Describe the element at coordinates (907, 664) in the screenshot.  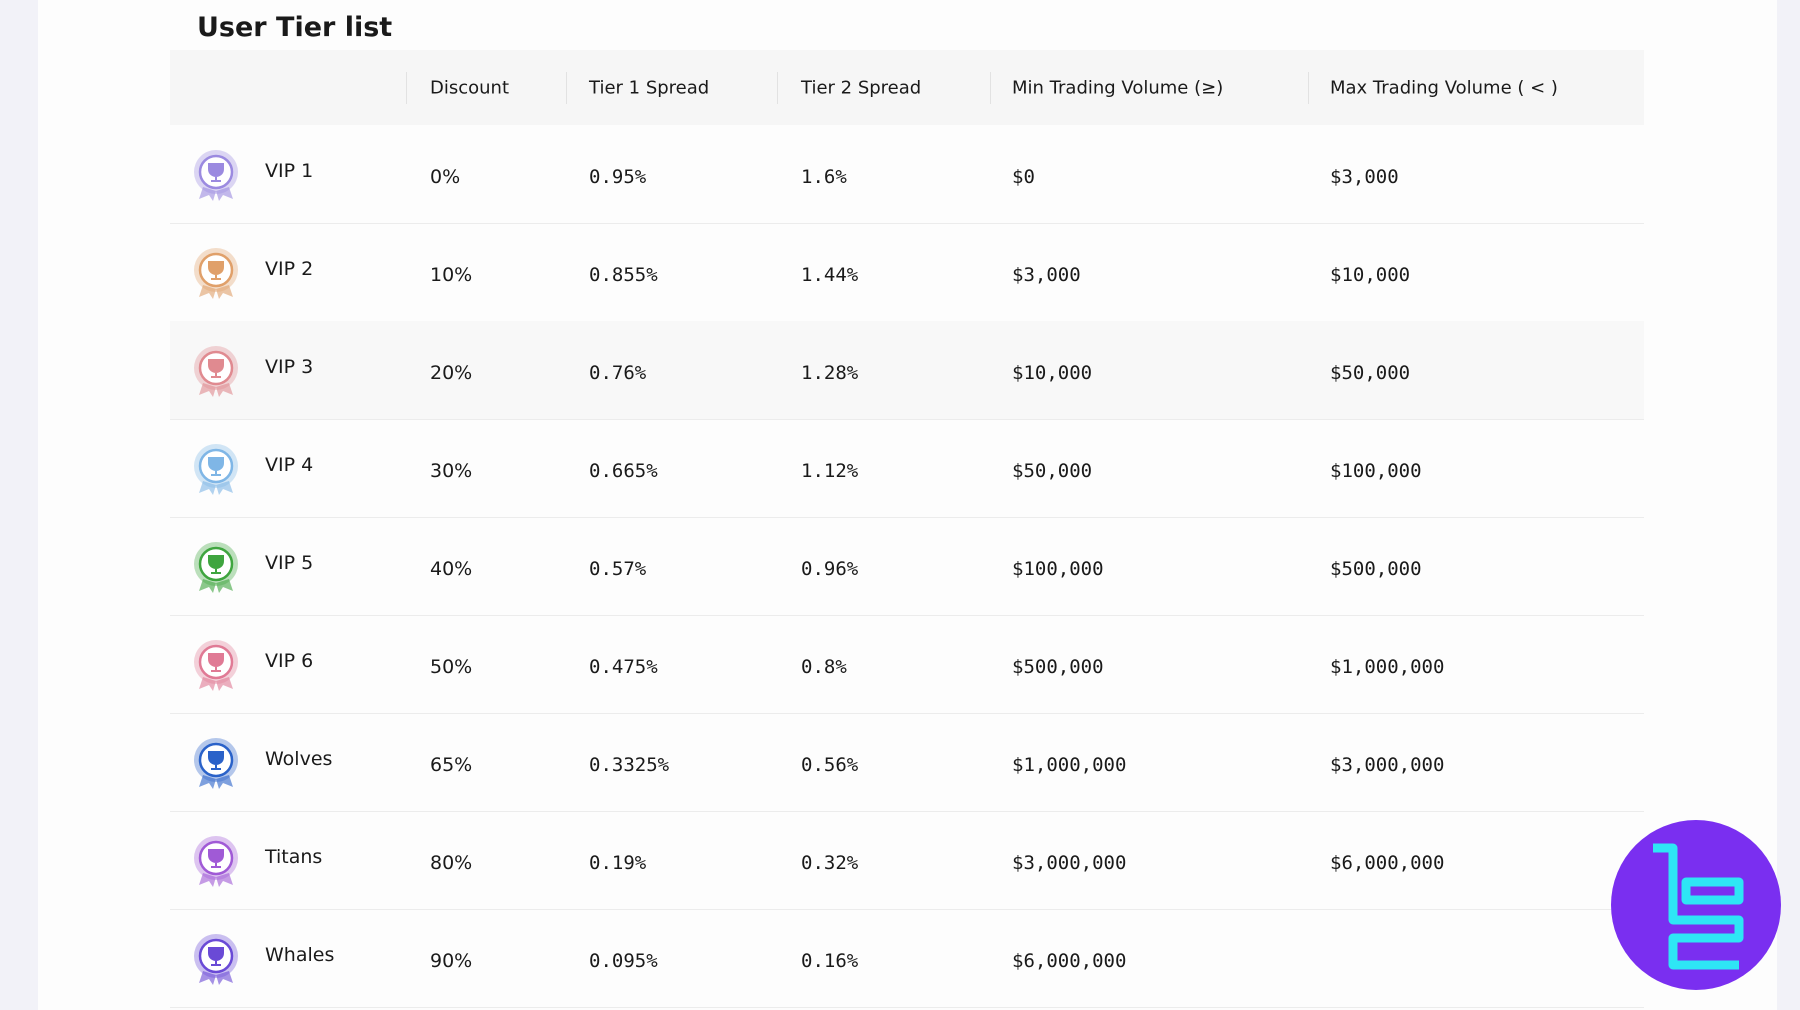
I see `table-row: VIP 6 50% 0.475% 0.8% $500,000 $1,000,000` at that location.